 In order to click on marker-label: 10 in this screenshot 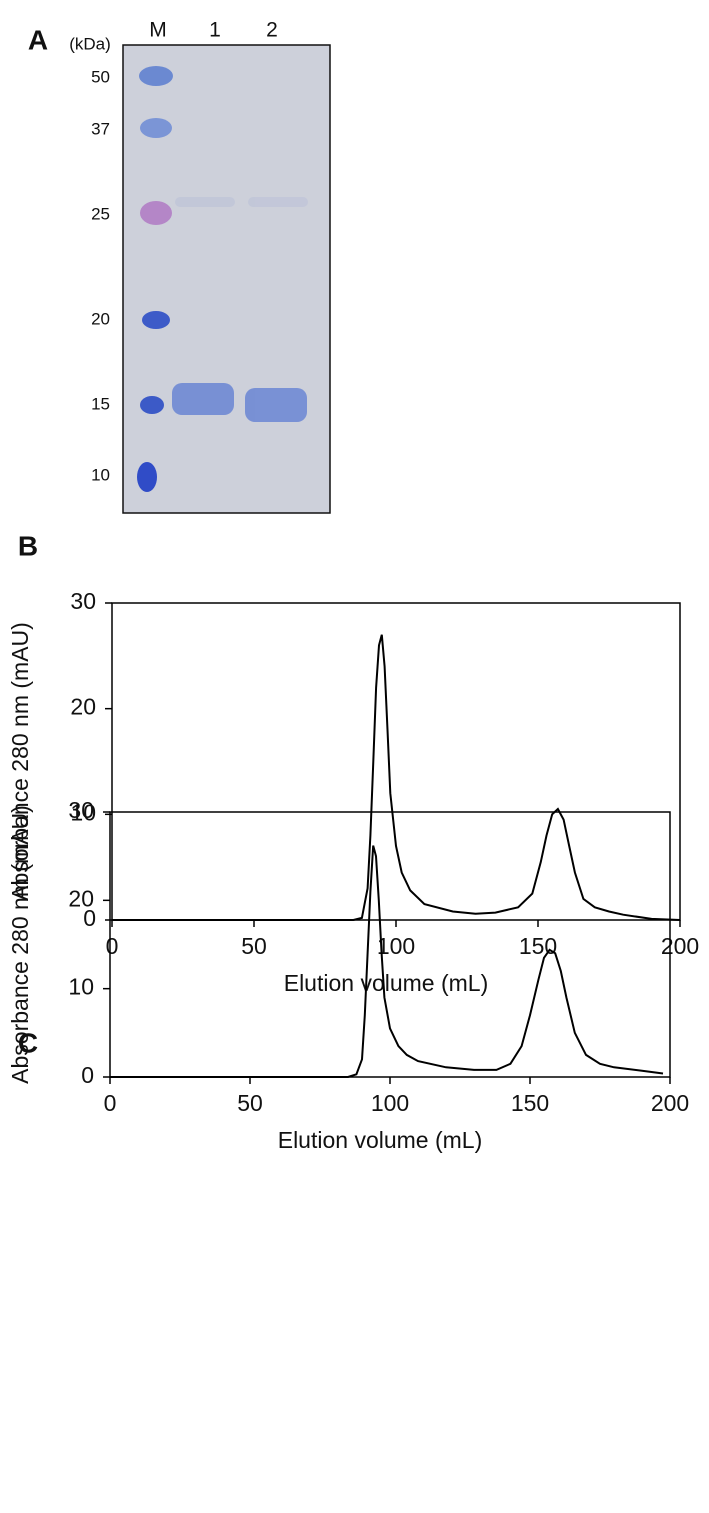, I will do `click(100, 474)`.